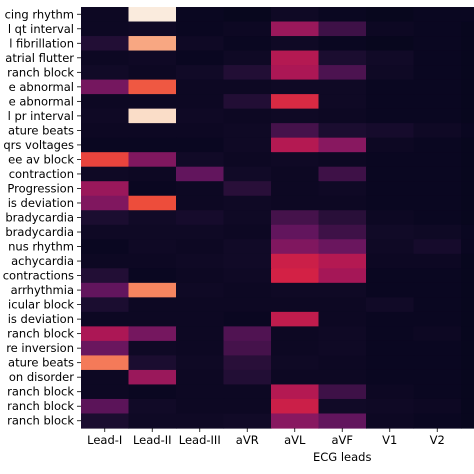 The height and width of the screenshot is (474, 474). Describe the element at coordinates (152, 440) in the screenshot. I see `x-tick-label: Lead-II` at that location.